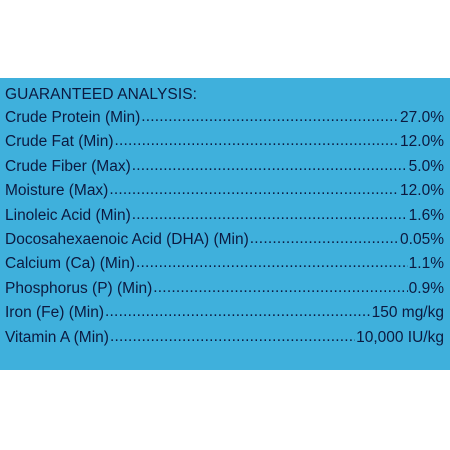  I want to click on nutrient-label: Docosahexaenoic Acid (DHA) (Min), so click(127, 239).